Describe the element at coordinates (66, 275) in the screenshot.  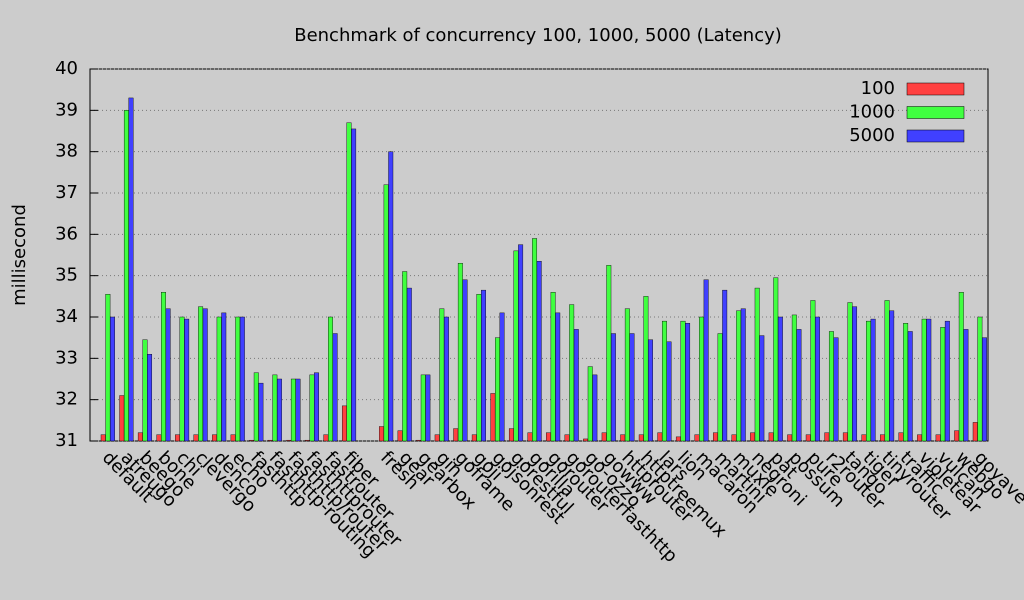
I see `y-tick-label: 35` at that location.